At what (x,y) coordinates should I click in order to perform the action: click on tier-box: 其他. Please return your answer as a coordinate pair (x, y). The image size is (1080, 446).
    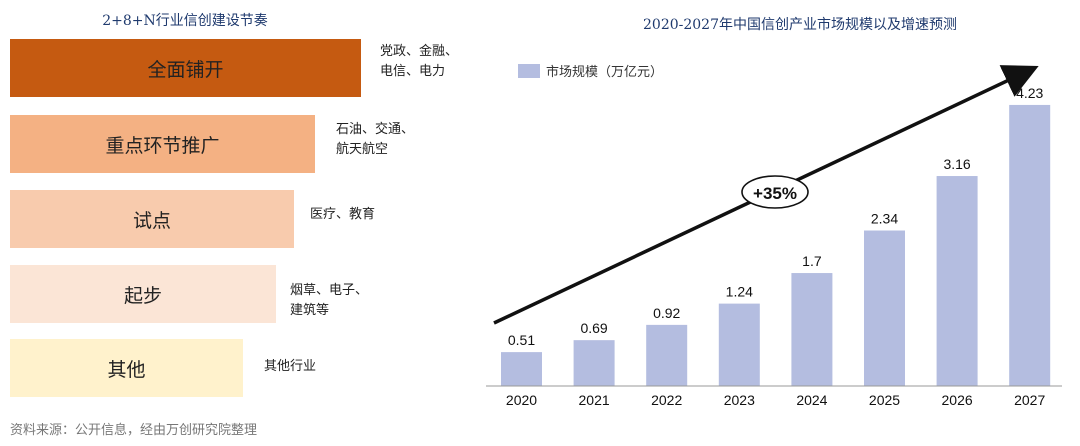
    Looking at the image, I should click on (126, 368).